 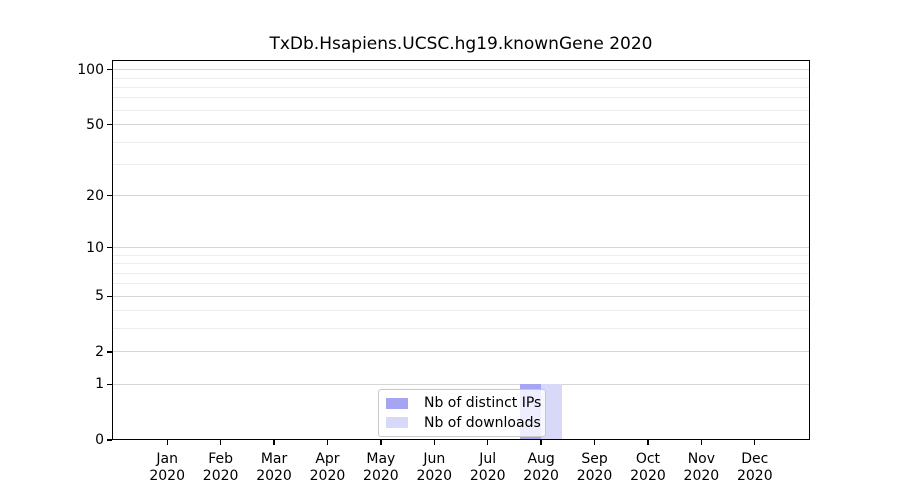 What do you see at coordinates (487, 467) in the screenshot?
I see `x-tick-label: Jul 2020` at bounding box center [487, 467].